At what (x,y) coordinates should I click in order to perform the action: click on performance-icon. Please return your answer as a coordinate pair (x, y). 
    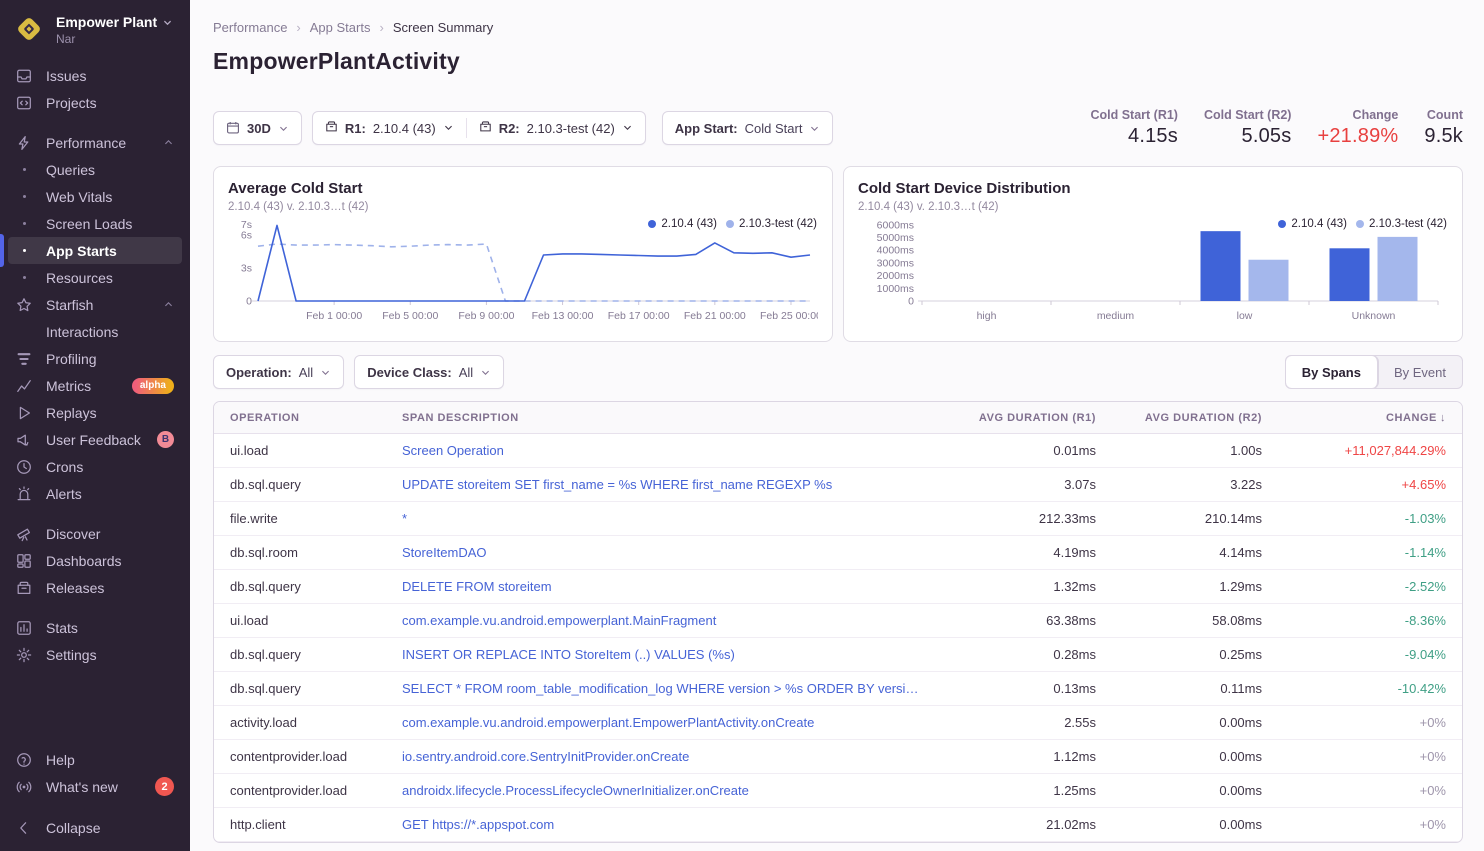
    Looking at the image, I should click on (24, 143).